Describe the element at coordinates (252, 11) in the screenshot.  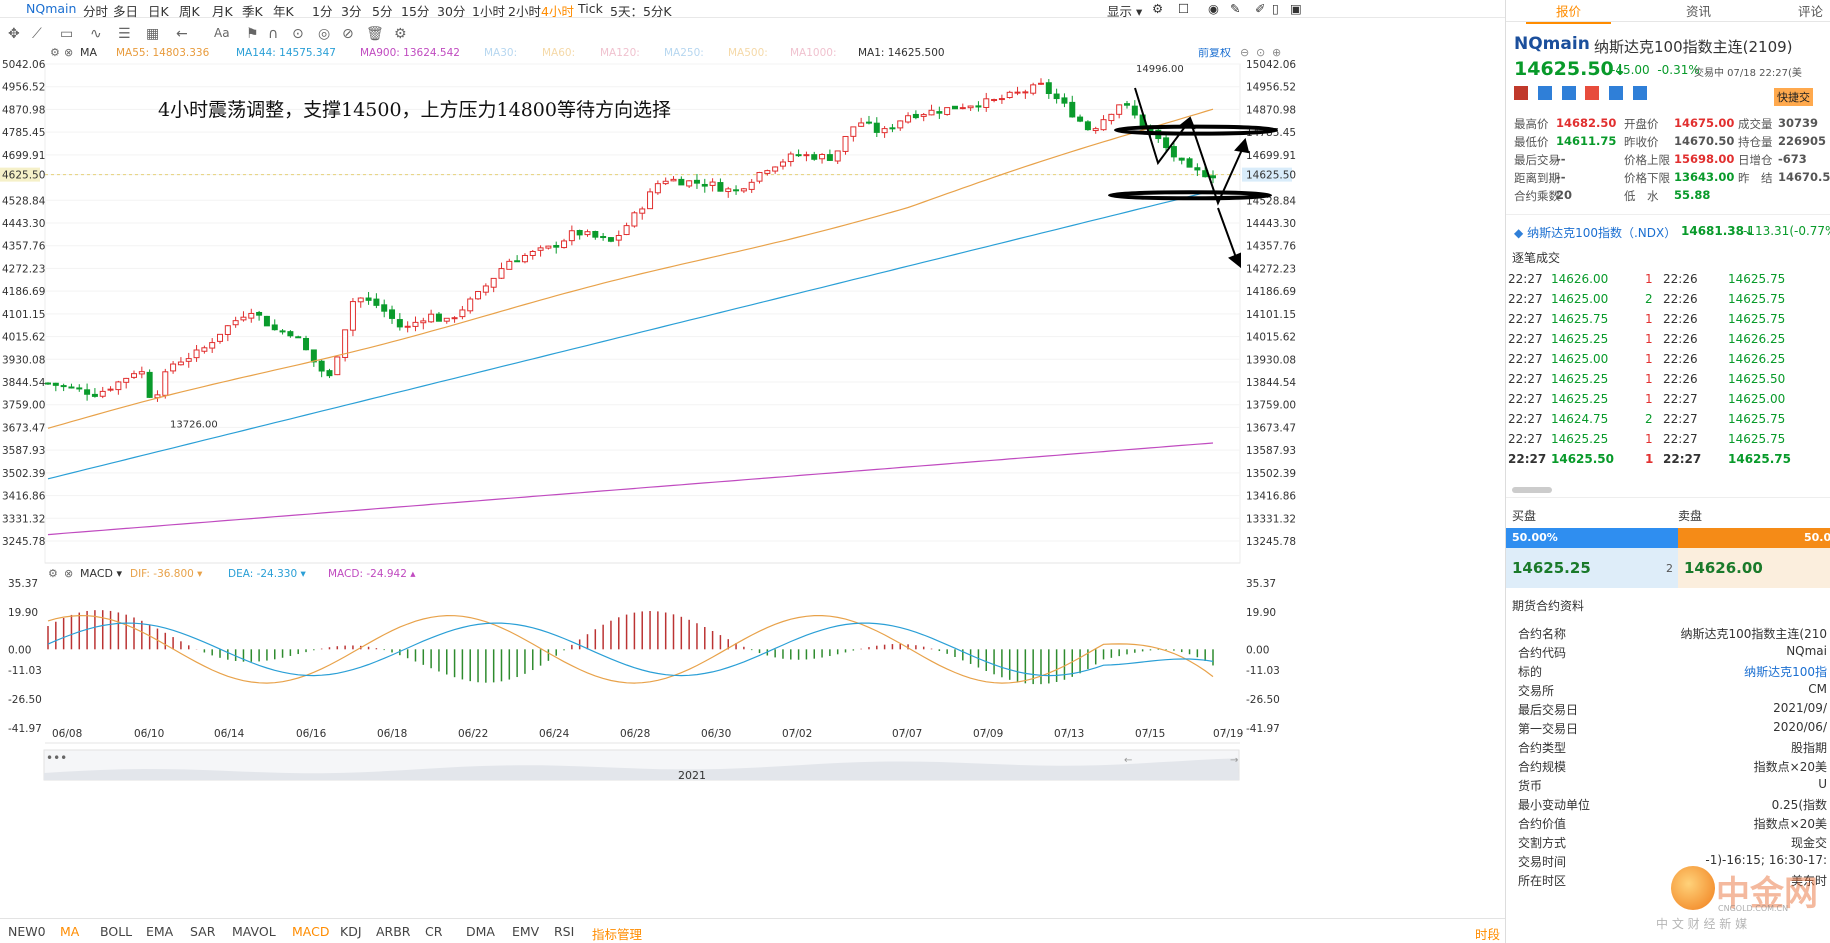
I see `period-tab: 季K` at that location.